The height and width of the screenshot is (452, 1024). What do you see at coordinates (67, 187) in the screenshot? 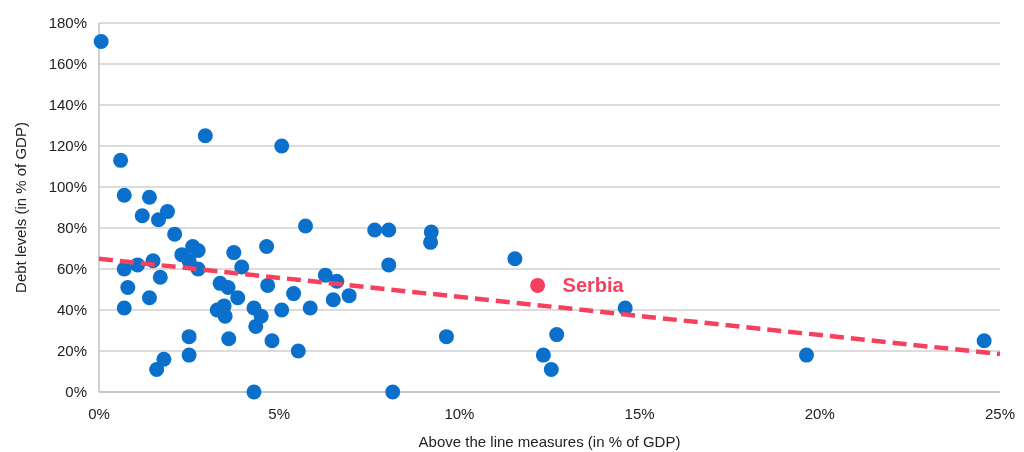
I see `y-tick-label: 100%` at bounding box center [67, 187].